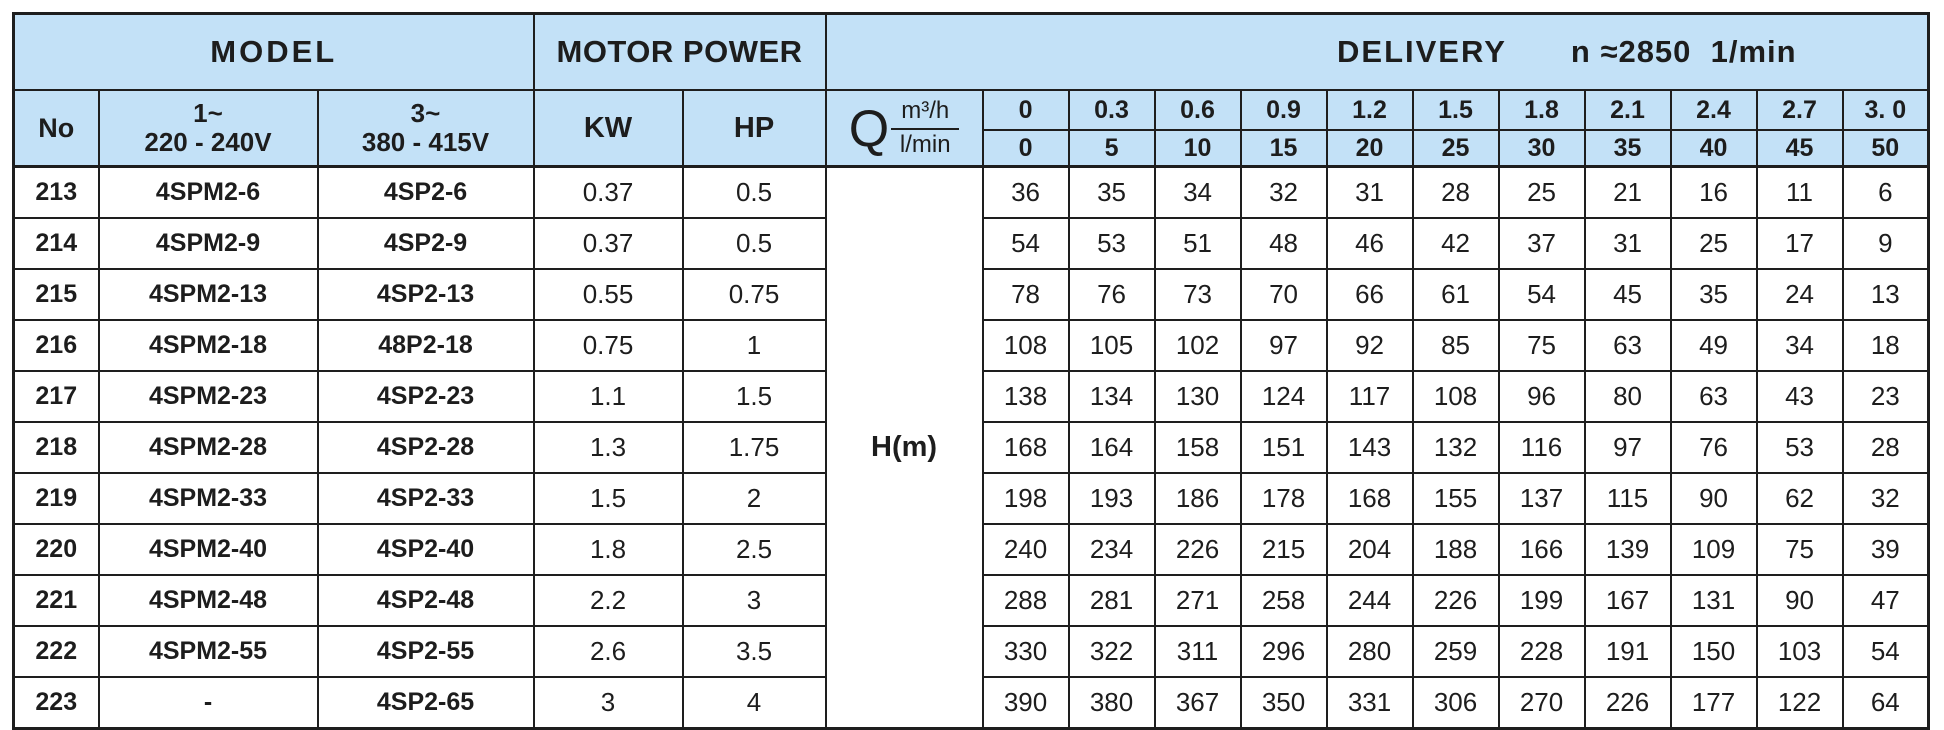  What do you see at coordinates (608, 345) in the screenshot?
I see `motor-power-kw: 0.75` at bounding box center [608, 345].